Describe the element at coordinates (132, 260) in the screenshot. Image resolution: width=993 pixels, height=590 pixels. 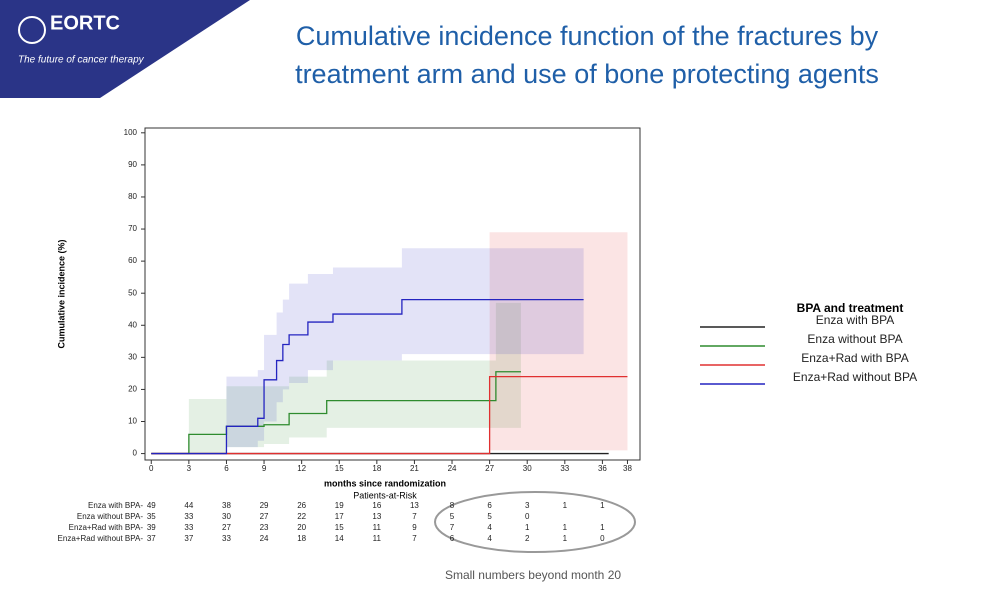
I see `y-tick-label: 60` at that location.